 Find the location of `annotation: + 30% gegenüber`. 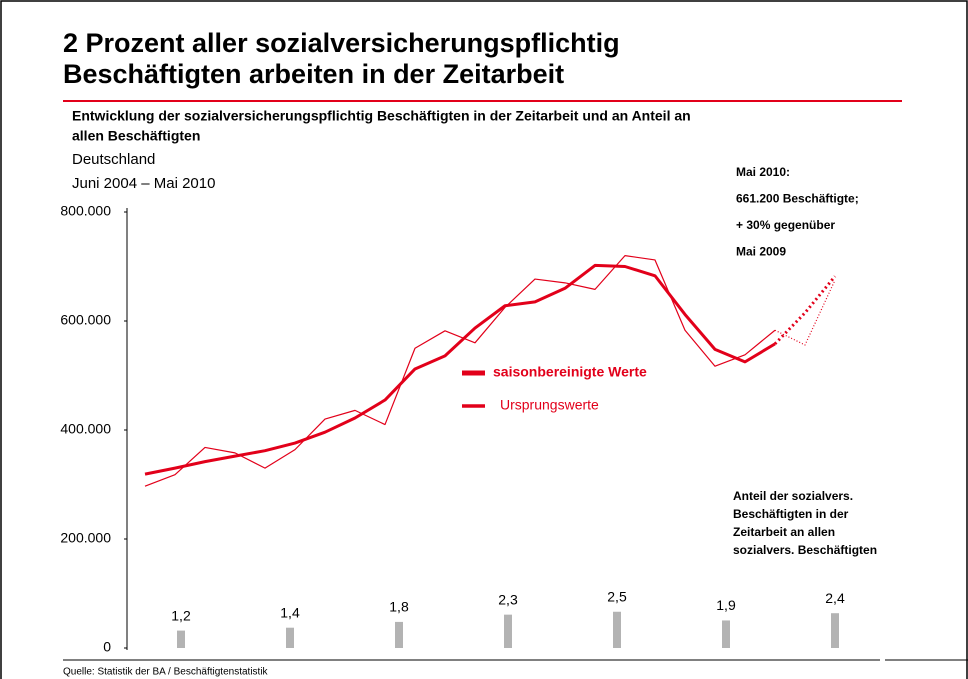

annotation: + 30% gegenüber is located at coordinates (785, 225).